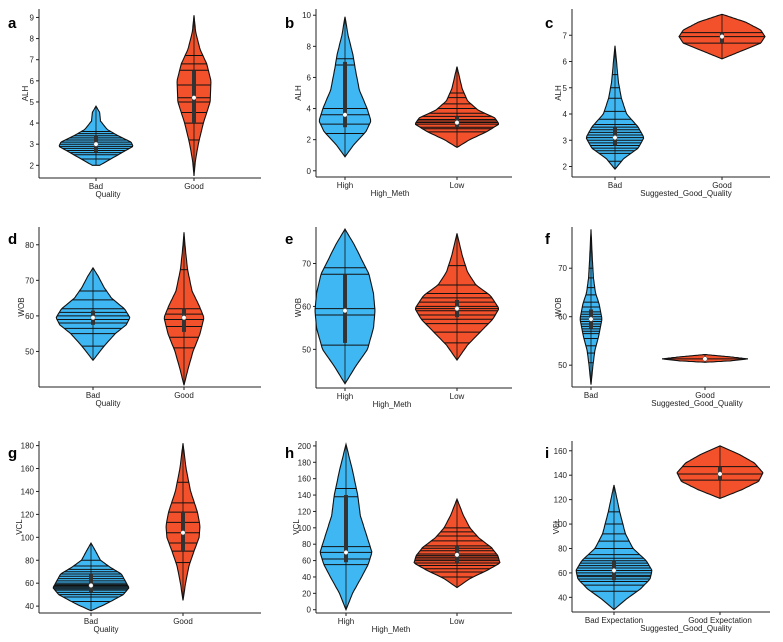 The width and height of the screenshot is (783, 642). Describe the element at coordinates (309, 140) in the screenshot. I see `y-tick-label: 2` at that location.